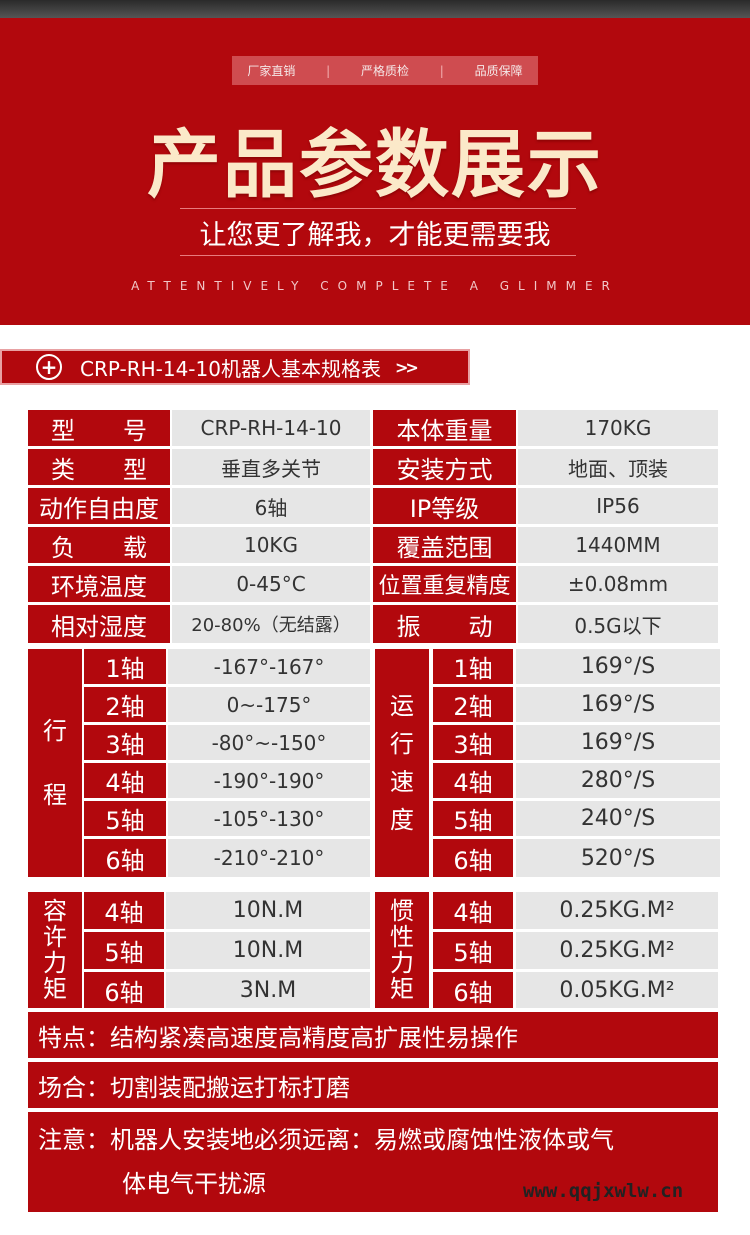 The image size is (750, 1235). Describe the element at coordinates (271, 467) in the screenshot. I see `spec-value-type: 垂直多关节` at that location.